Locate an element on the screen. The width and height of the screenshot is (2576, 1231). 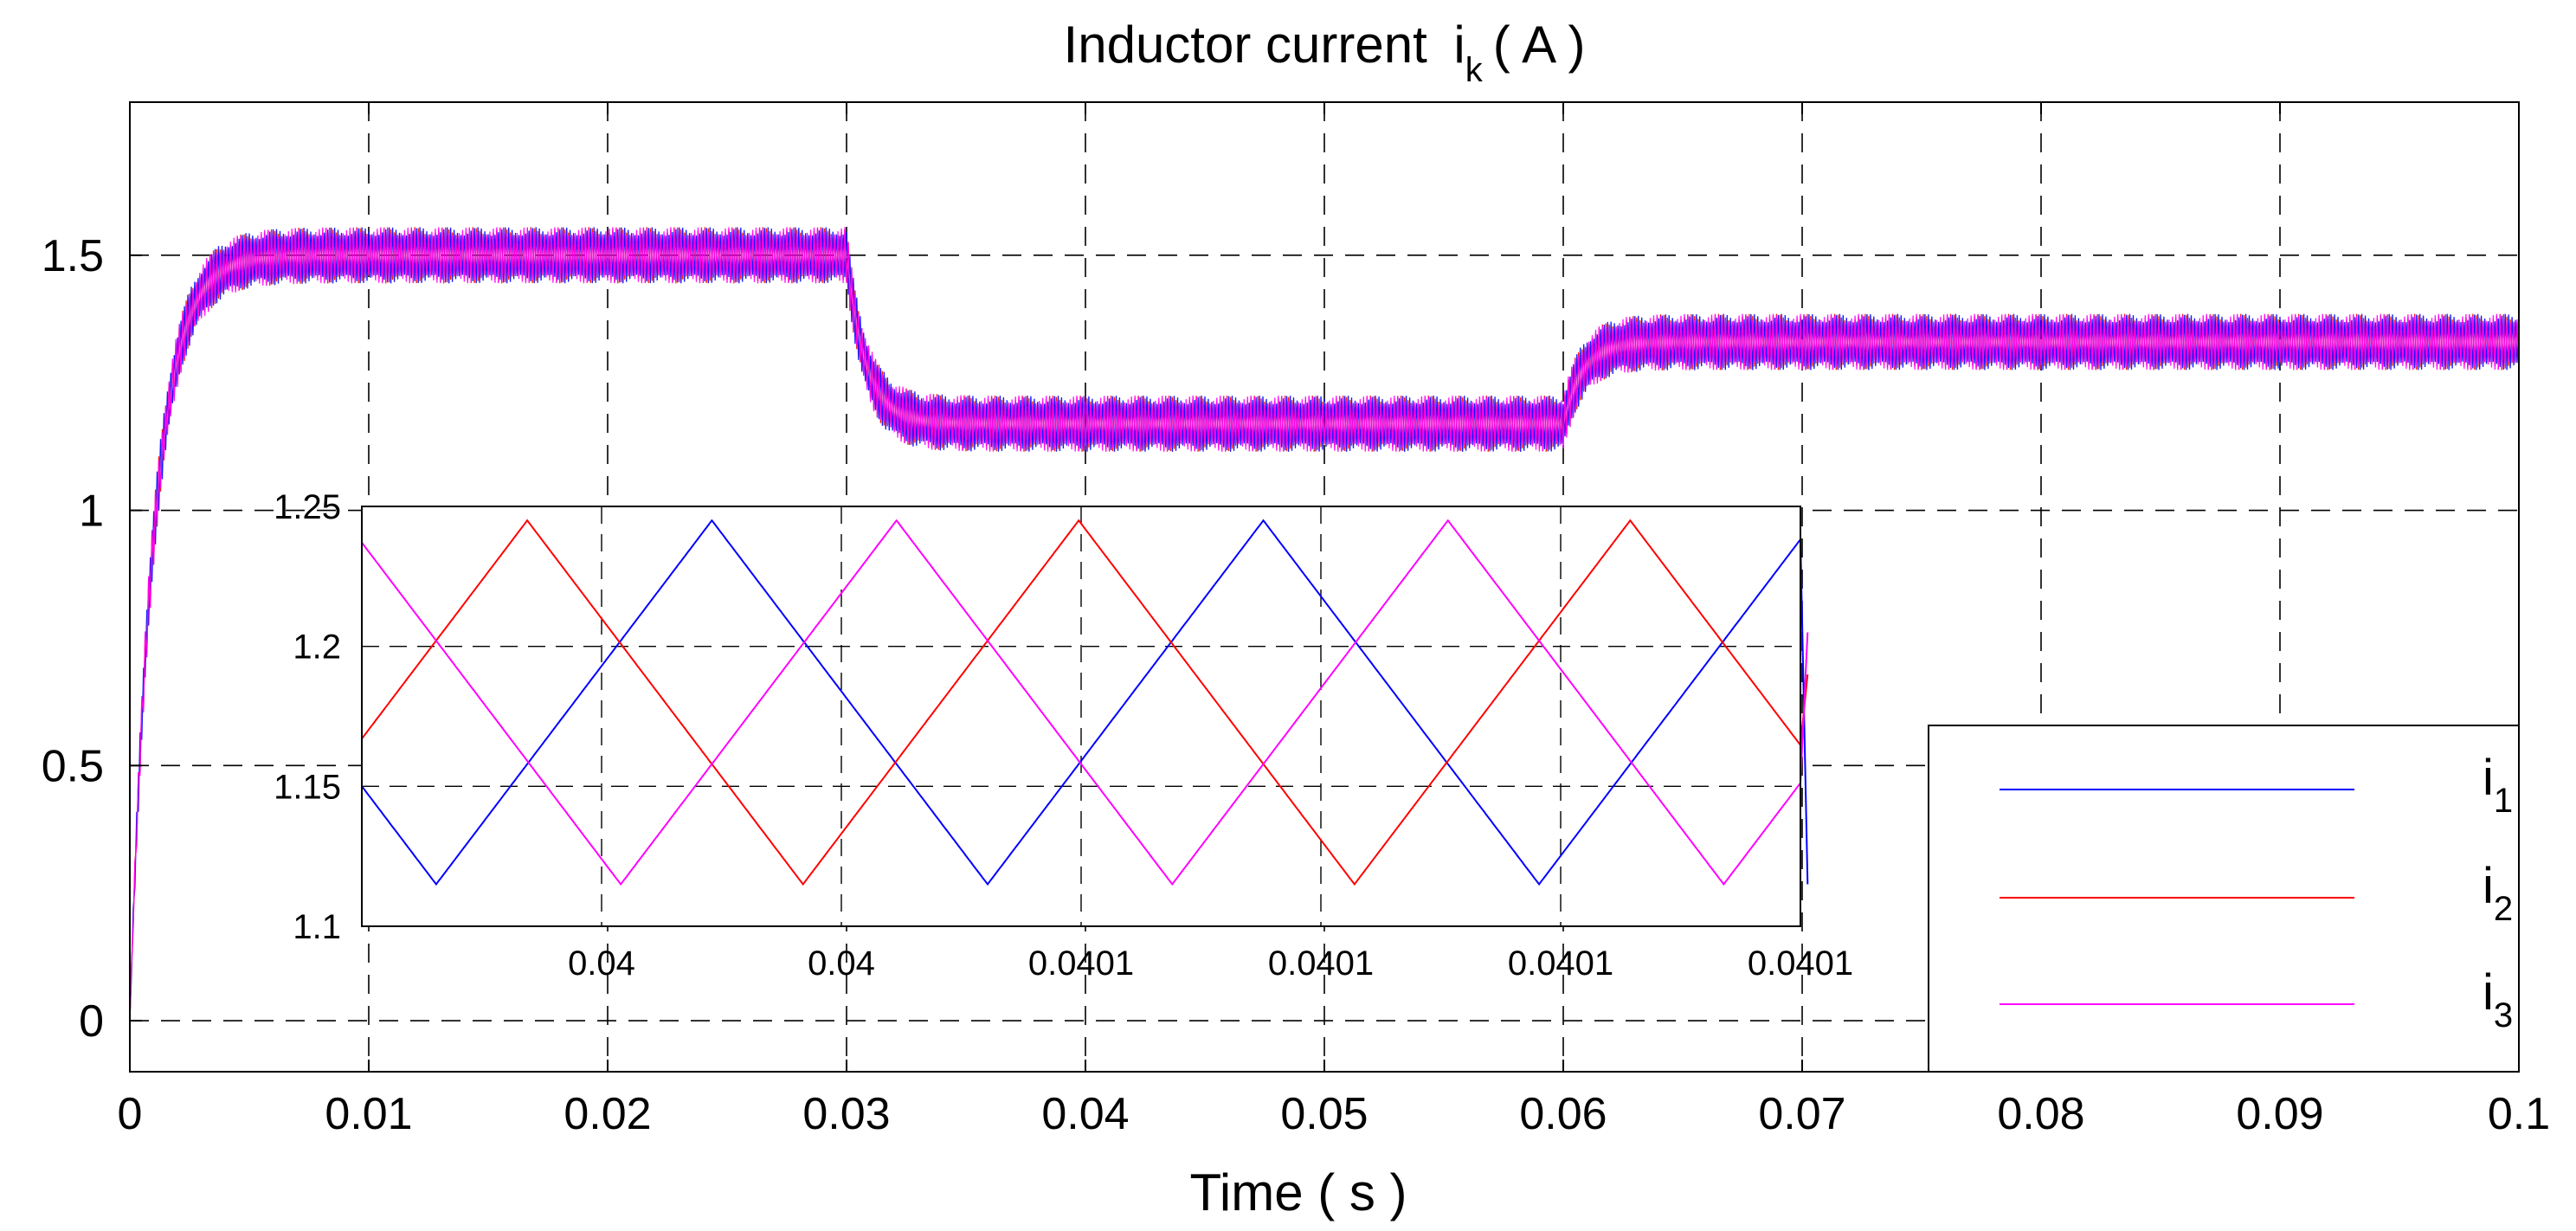
x-tick-label: 0.08 is located at coordinates (2040, 1114).